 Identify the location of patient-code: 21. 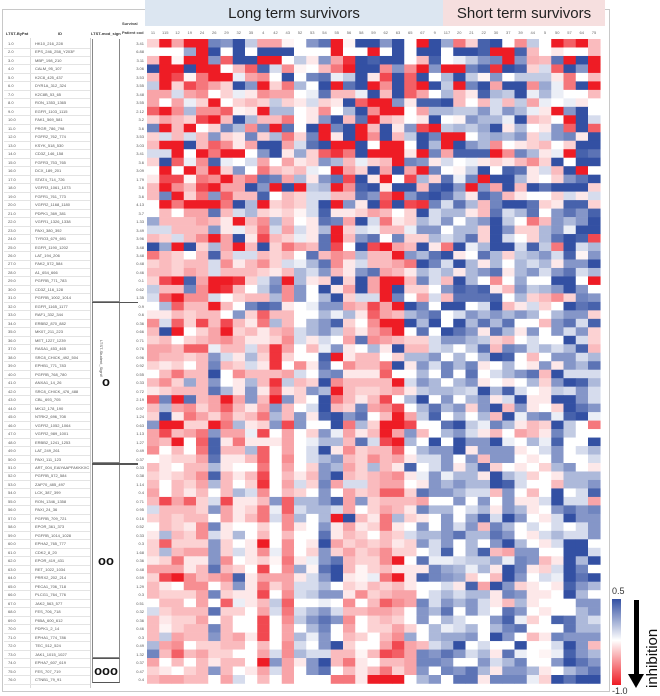
(471, 32).